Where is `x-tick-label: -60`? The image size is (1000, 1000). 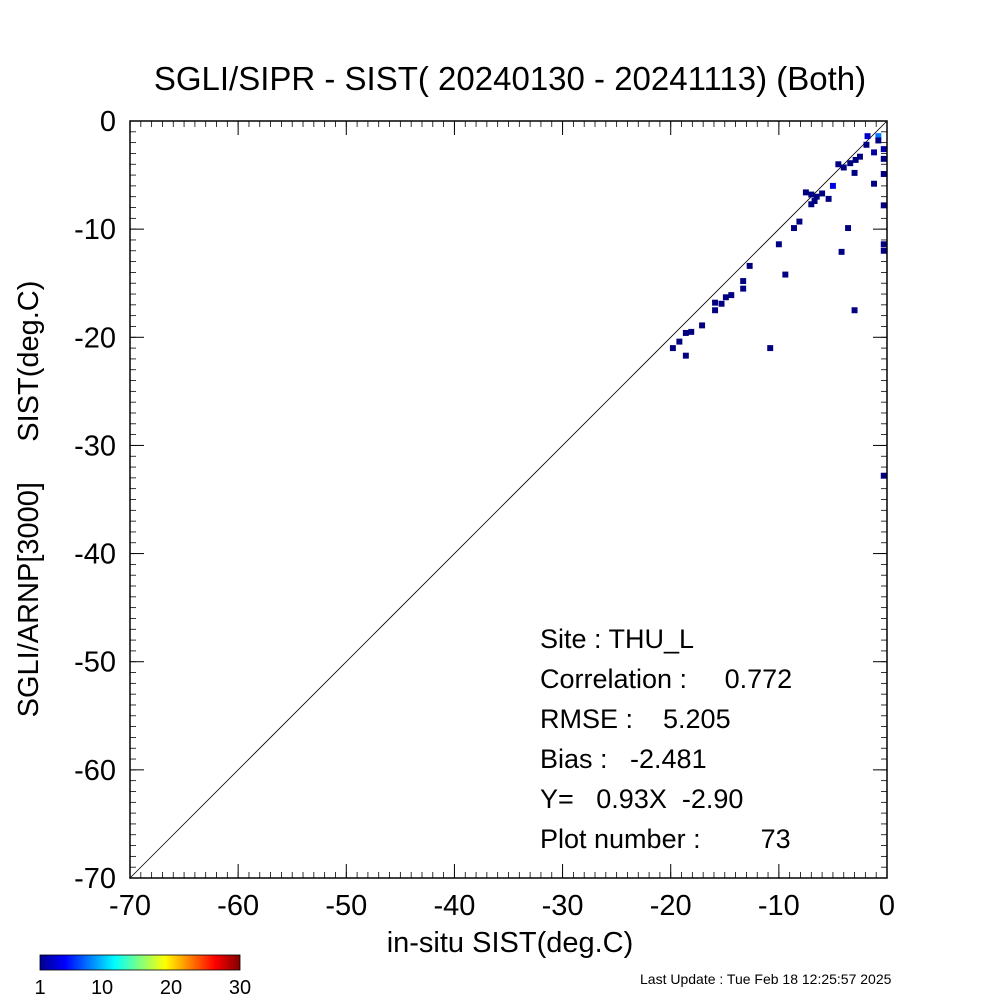 x-tick-label: -60 is located at coordinates (238, 906).